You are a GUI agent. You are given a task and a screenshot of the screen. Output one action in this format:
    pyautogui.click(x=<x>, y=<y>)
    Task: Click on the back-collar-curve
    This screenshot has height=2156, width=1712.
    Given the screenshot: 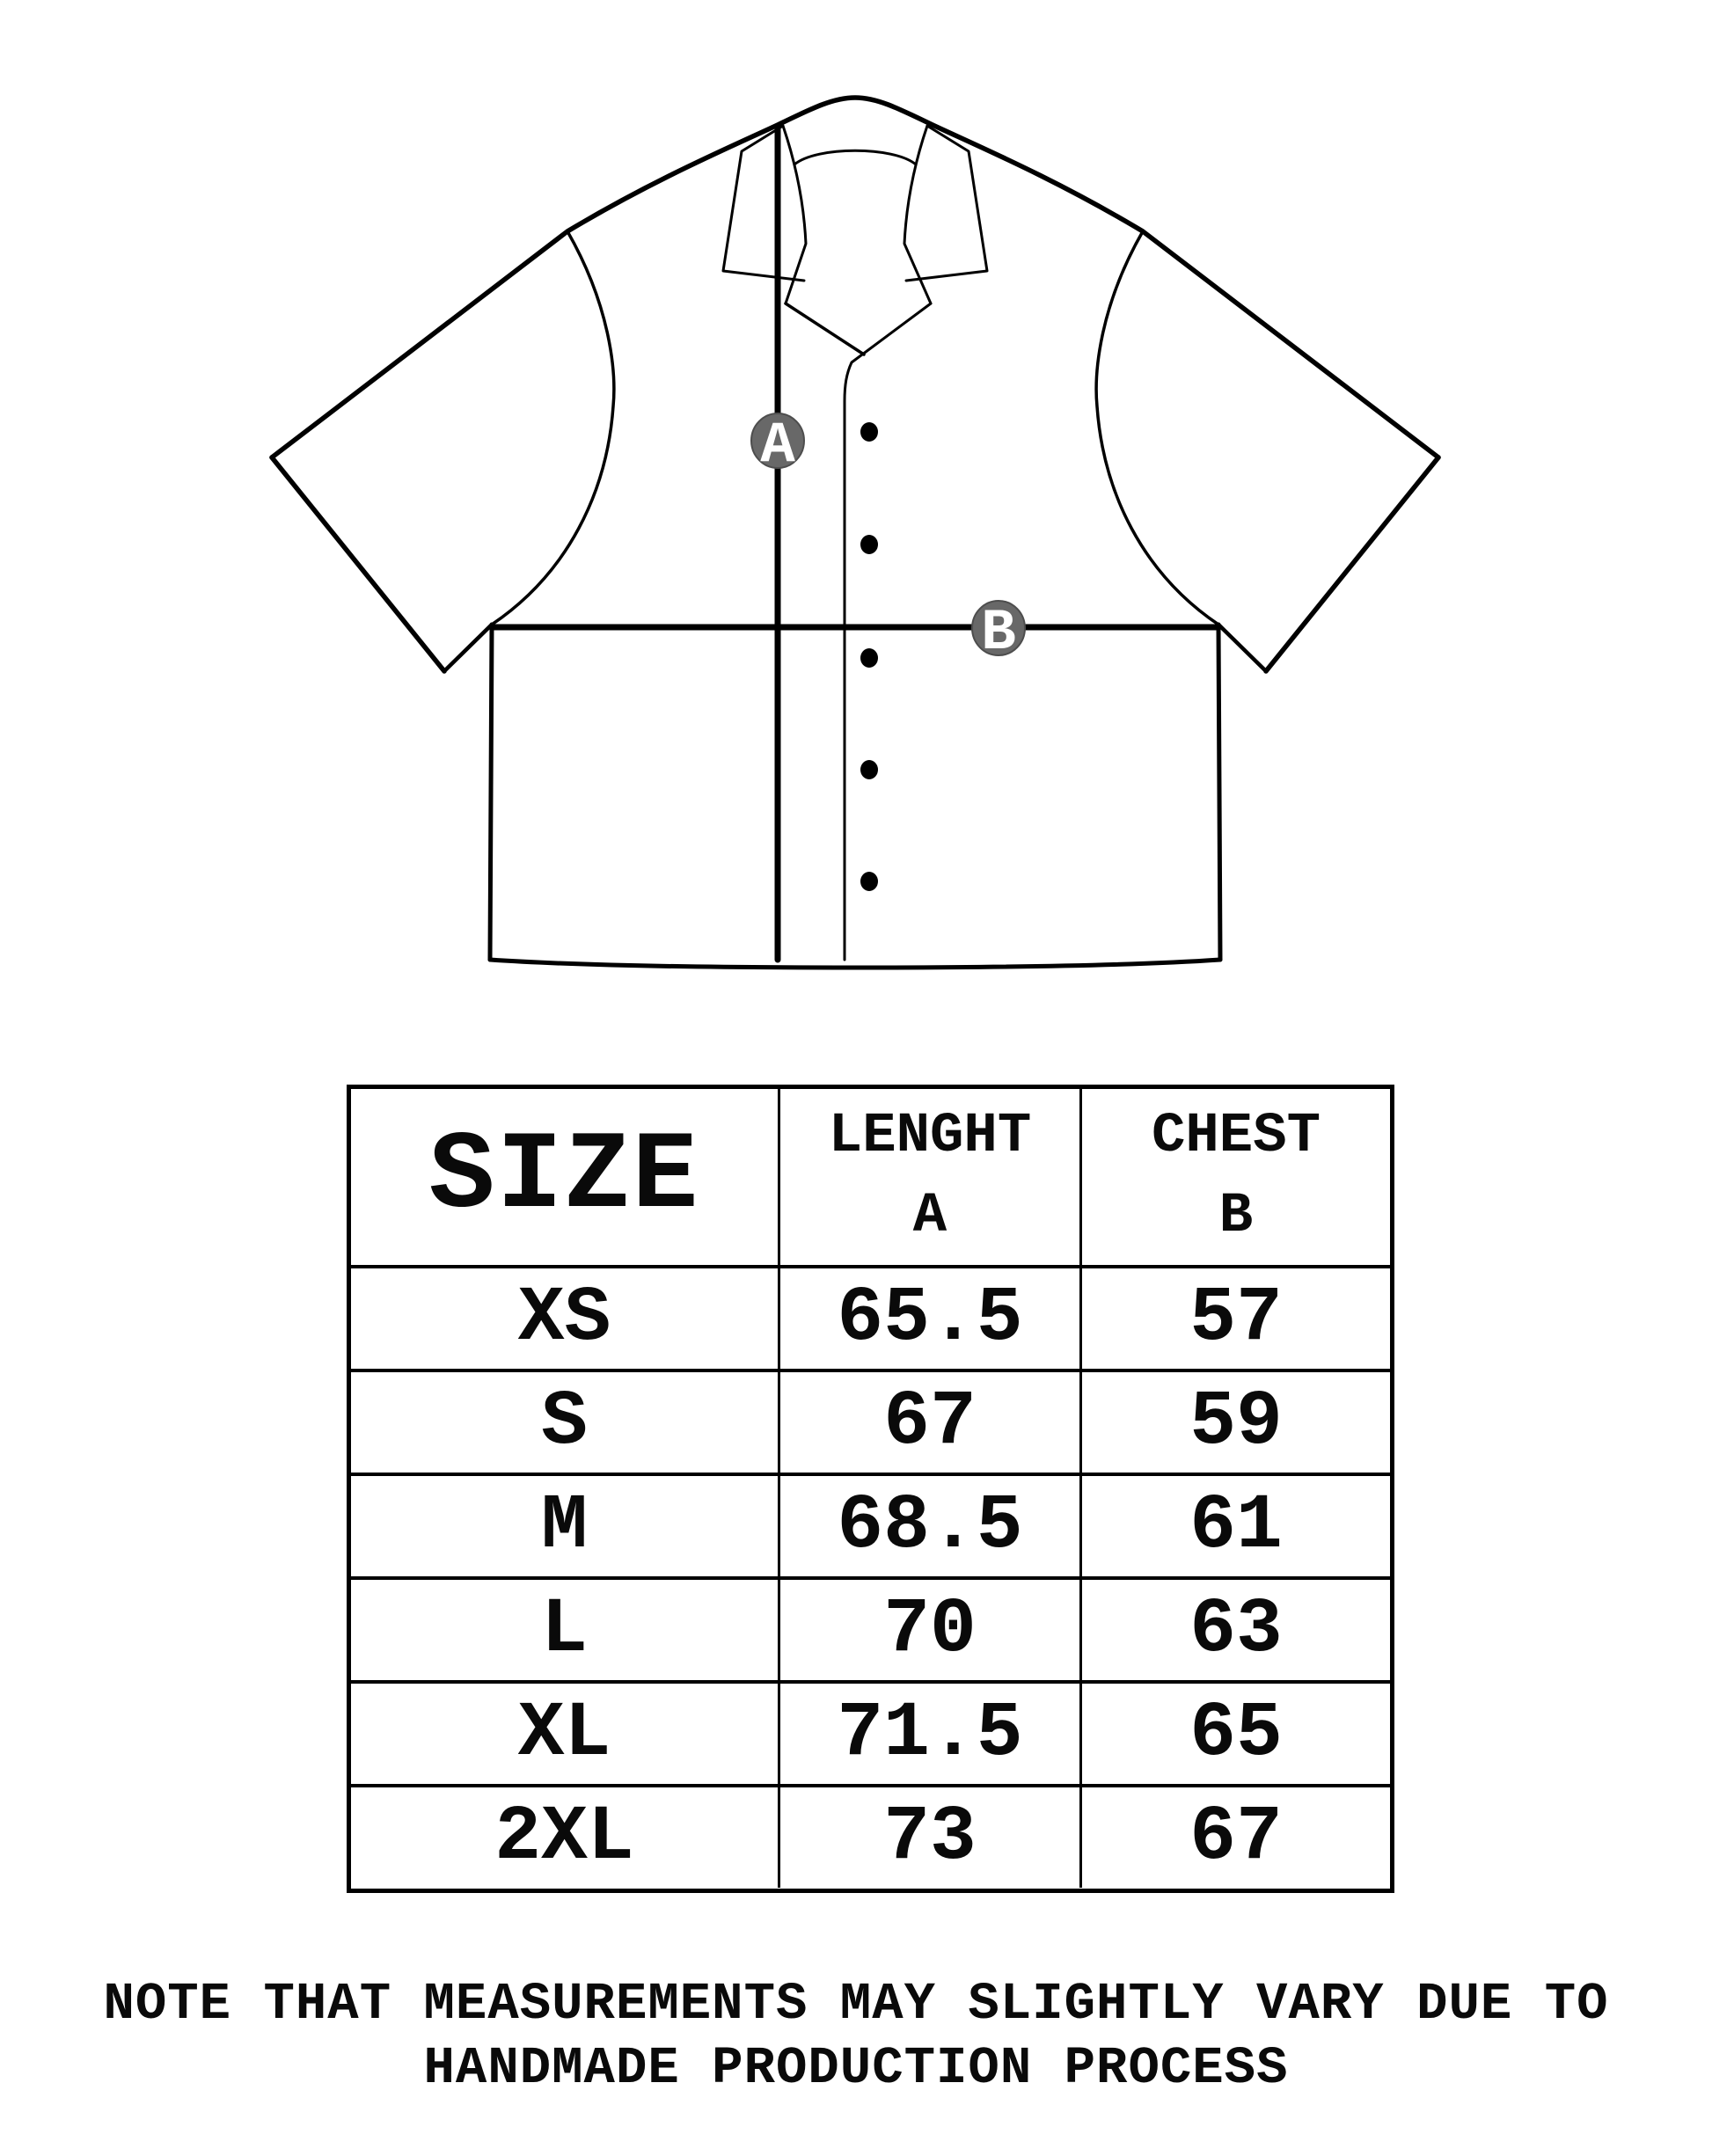 What is the action you would take?
    pyautogui.click(x=855, y=157)
    